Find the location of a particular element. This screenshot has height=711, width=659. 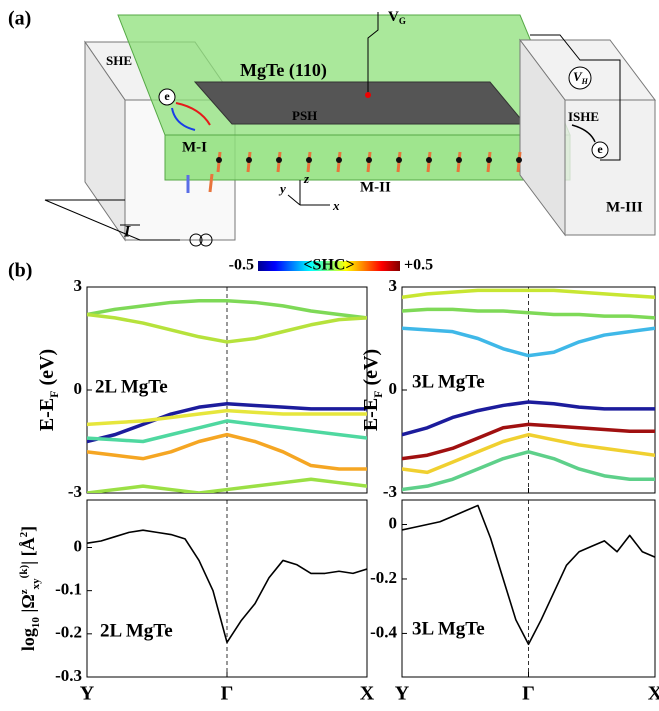

region-label: M-I is located at coordinates (194, 147).